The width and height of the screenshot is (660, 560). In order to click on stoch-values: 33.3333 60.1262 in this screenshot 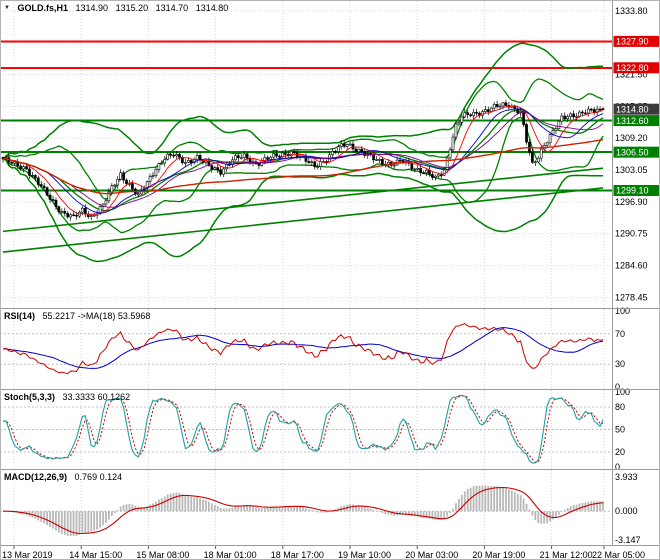, I will do `click(96, 397)`.